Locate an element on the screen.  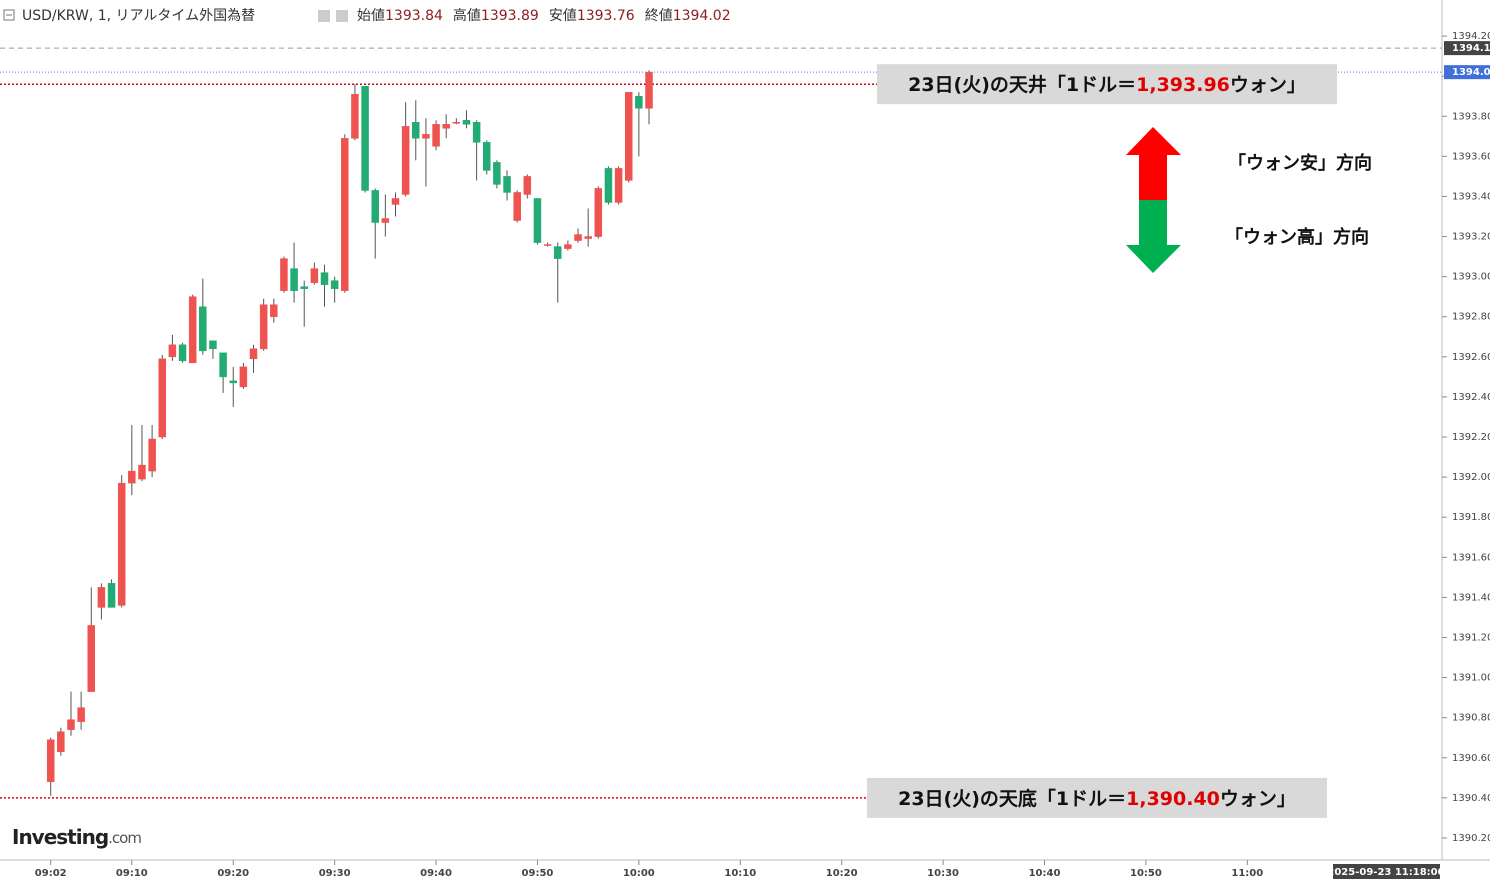
ohlc-label: 終値 is located at coordinates (659, 16).